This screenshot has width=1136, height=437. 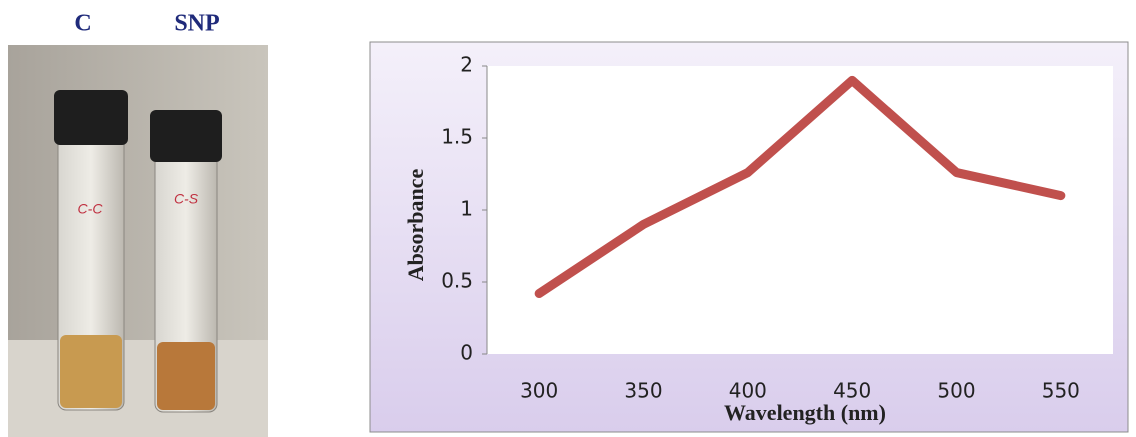 I want to click on vial-label: C-C, so click(x=91, y=209).